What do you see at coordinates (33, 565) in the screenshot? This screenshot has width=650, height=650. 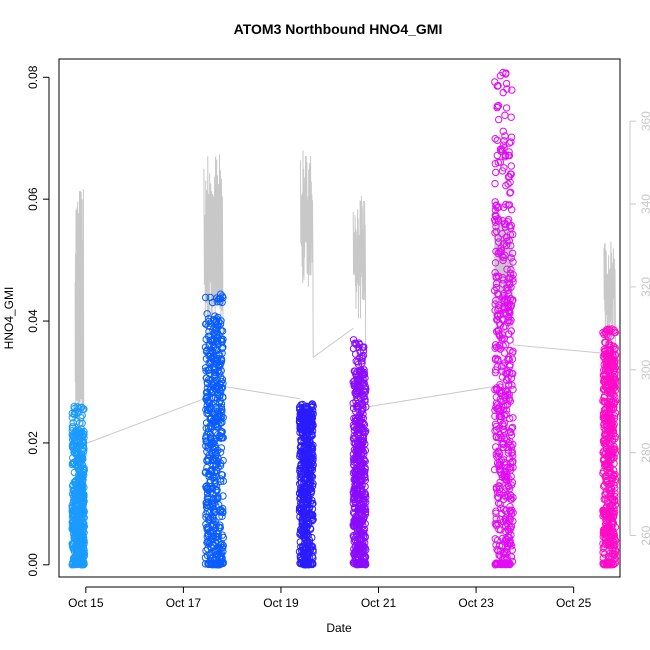 I see `y-tick-label: 0.00` at bounding box center [33, 565].